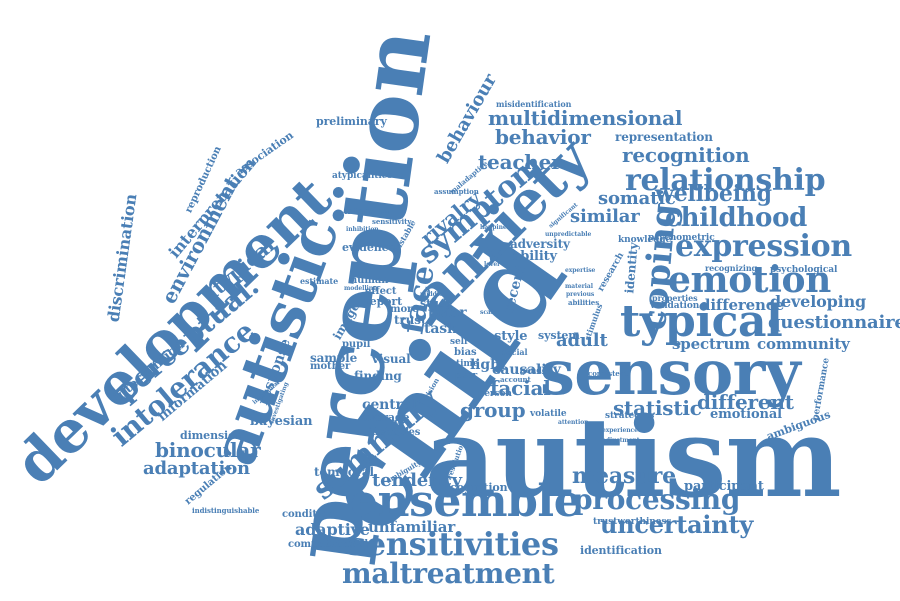  Describe the element at coordinates (724, 486) in the screenshot. I see `word-participant: participant` at that location.